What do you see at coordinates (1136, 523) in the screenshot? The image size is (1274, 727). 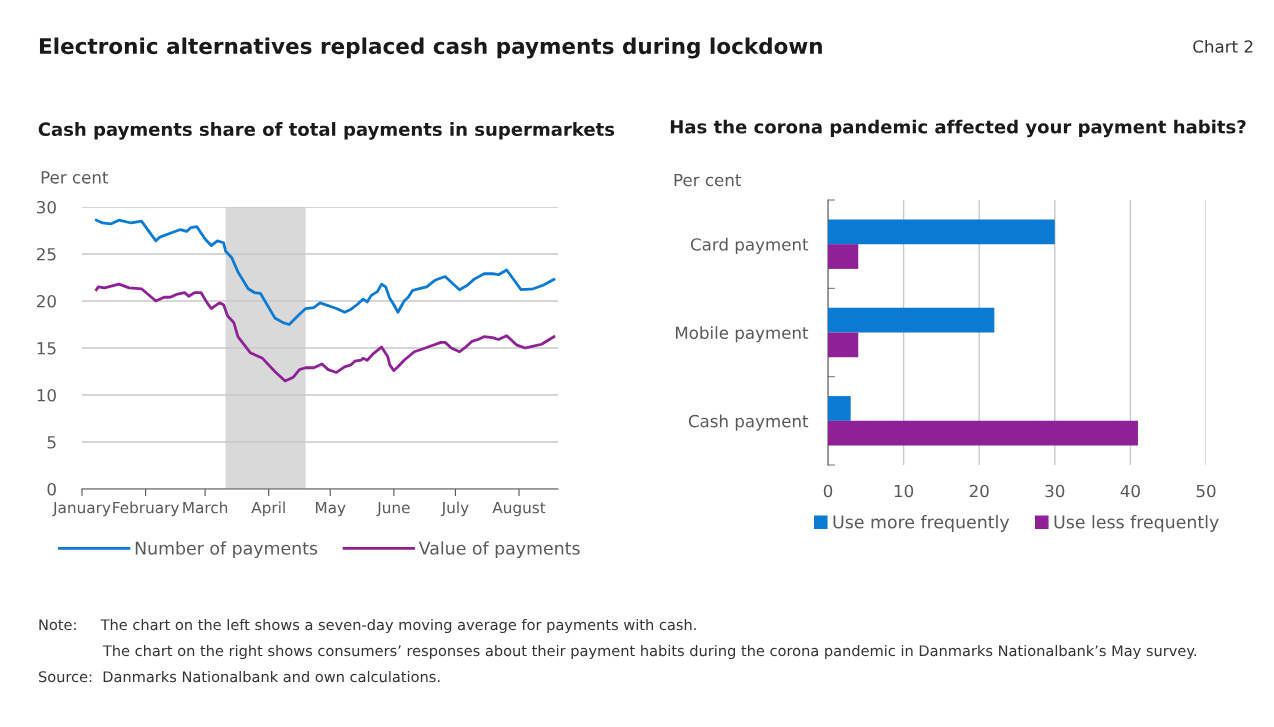 I see `legend-label: Use less frequently` at bounding box center [1136, 523].